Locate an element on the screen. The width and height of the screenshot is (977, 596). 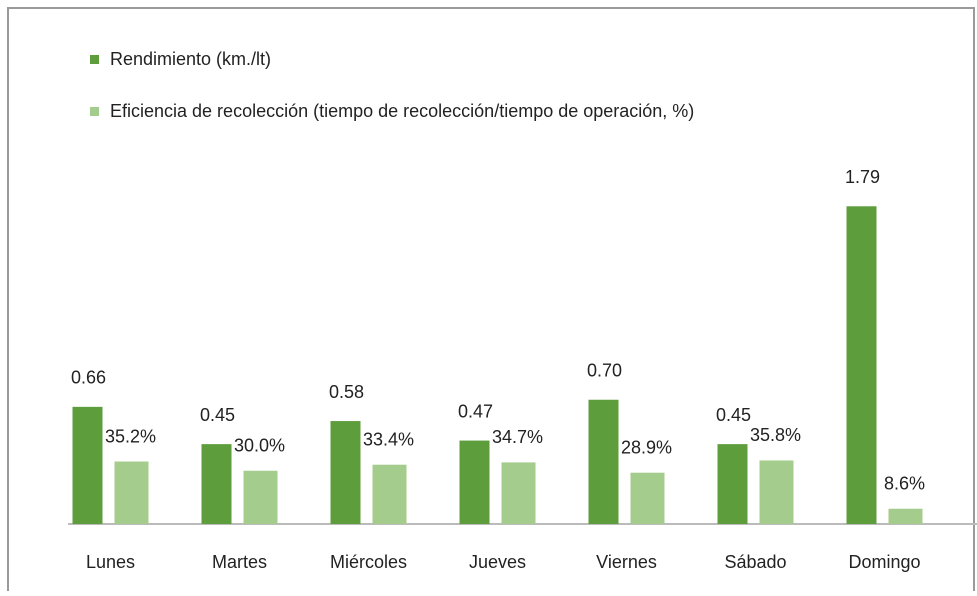
x-tick-label: Sábado is located at coordinates (755, 562).